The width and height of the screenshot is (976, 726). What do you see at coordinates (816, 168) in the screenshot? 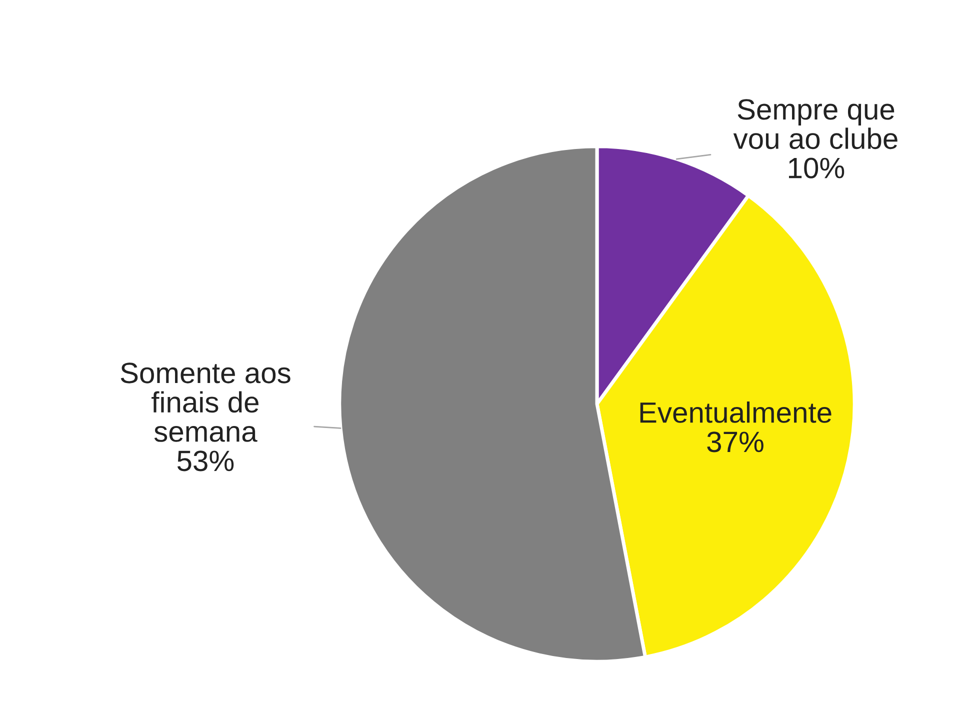
I see `data-label: 10%` at bounding box center [816, 168].